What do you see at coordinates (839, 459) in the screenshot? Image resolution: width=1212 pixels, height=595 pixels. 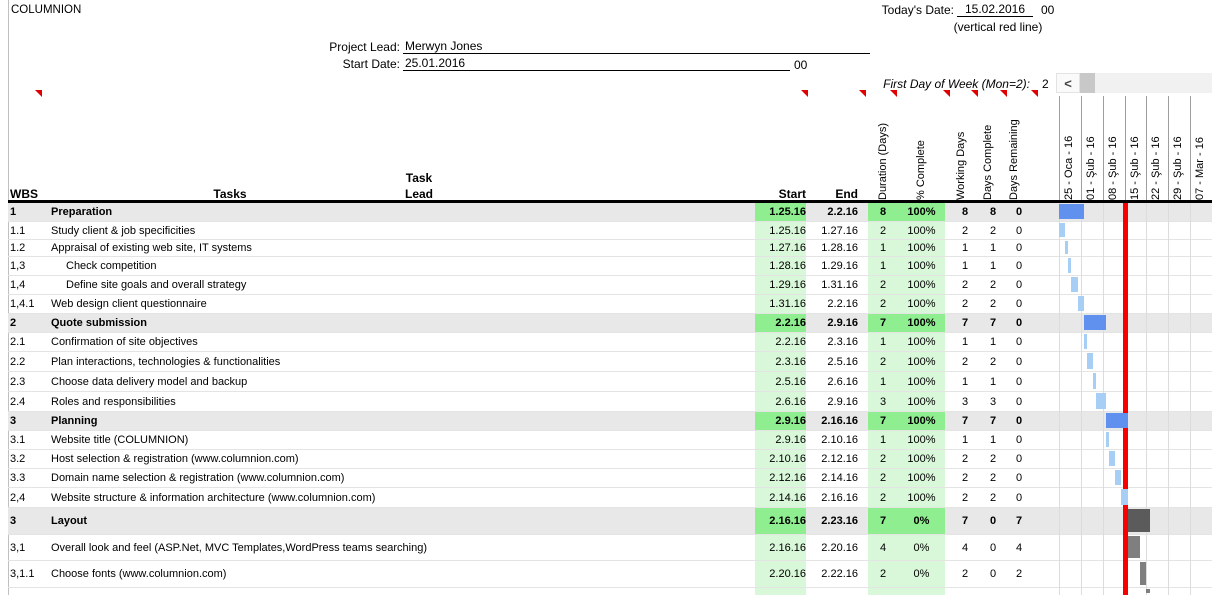 I see `end-cell: 2.12.16` at bounding box center [839, 459].